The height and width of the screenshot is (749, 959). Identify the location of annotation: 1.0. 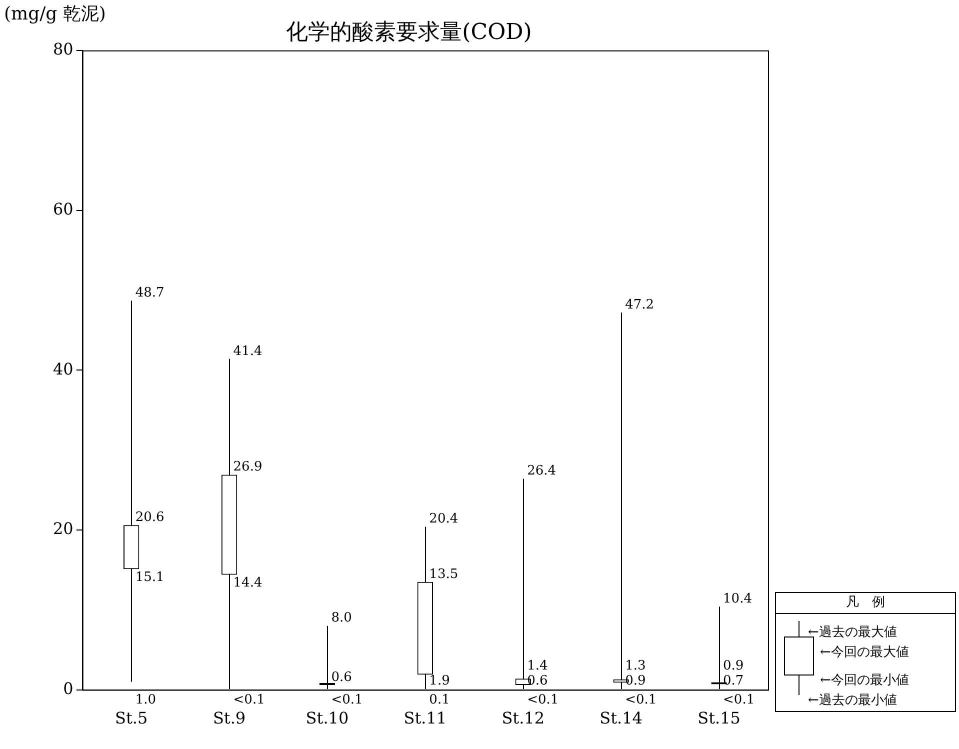
(145, 700).